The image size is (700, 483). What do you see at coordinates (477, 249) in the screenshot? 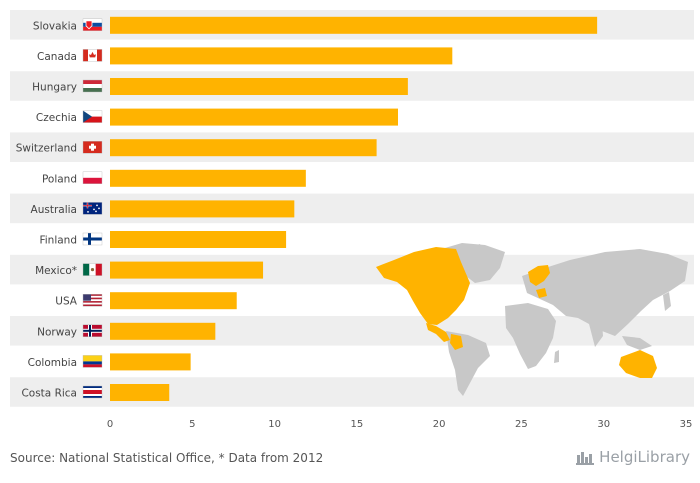
I see `map-arctic-islands` at bounding box center [477, 249].